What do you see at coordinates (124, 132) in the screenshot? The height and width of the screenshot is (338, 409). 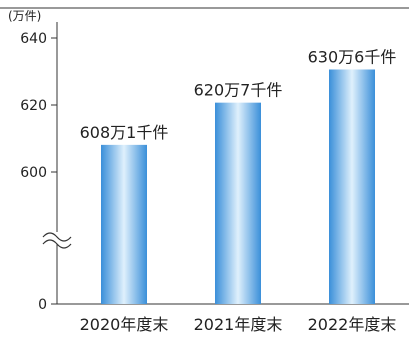 I see `data-label: 608万1千件` at bounding box center [124, 132].